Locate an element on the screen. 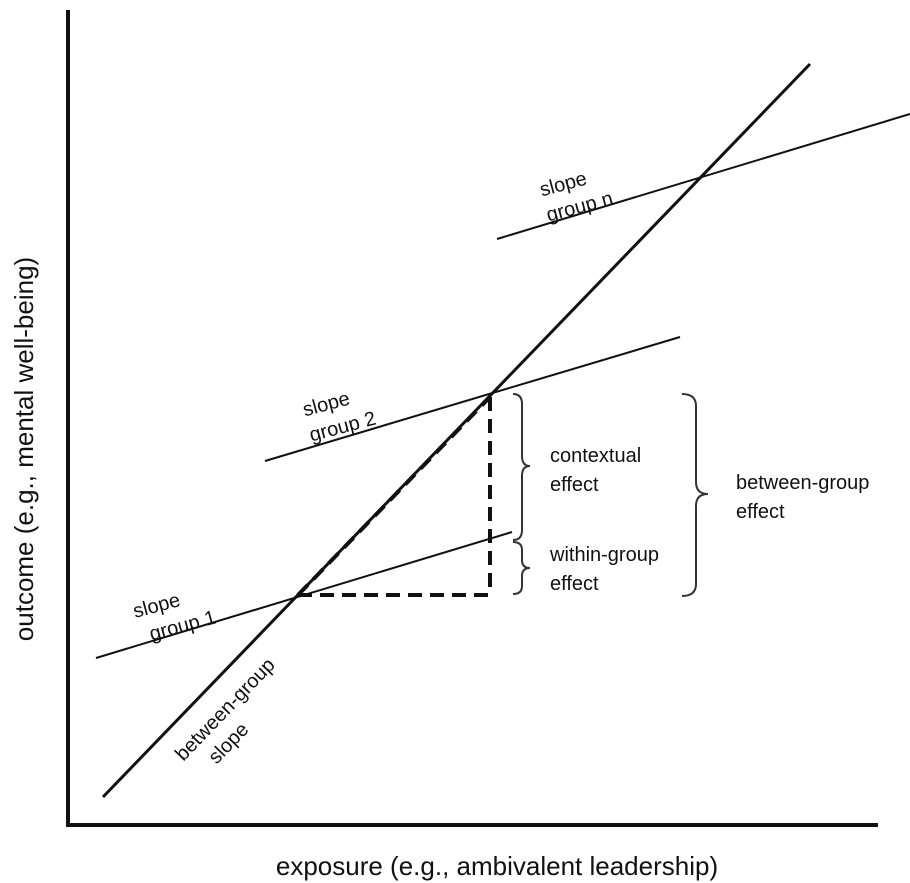 The width and height of the screenshot is (910, 883). within-group-effect-label-line2: effect is located at coordinates (574, 584).